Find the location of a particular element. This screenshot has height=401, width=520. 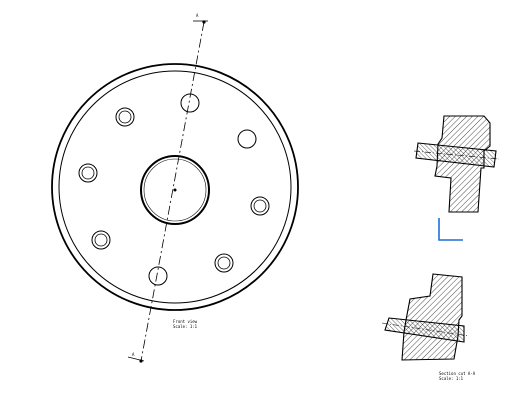

section-body-hatched is located at coordinates (432, 317).